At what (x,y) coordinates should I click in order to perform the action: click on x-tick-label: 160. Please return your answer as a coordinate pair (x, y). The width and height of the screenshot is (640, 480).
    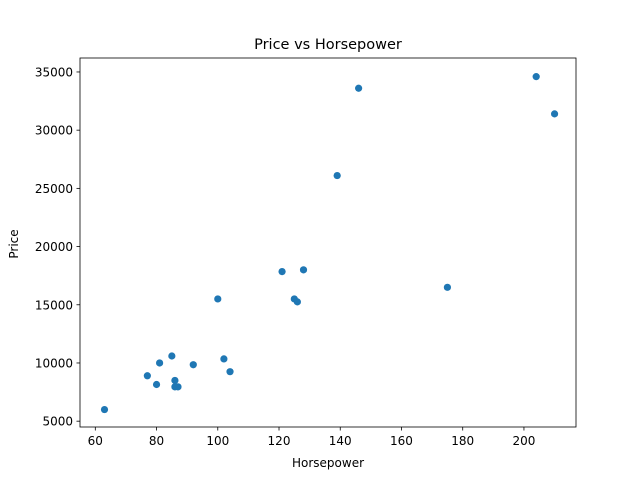
    Looking at the image, I should click on (401, 441).